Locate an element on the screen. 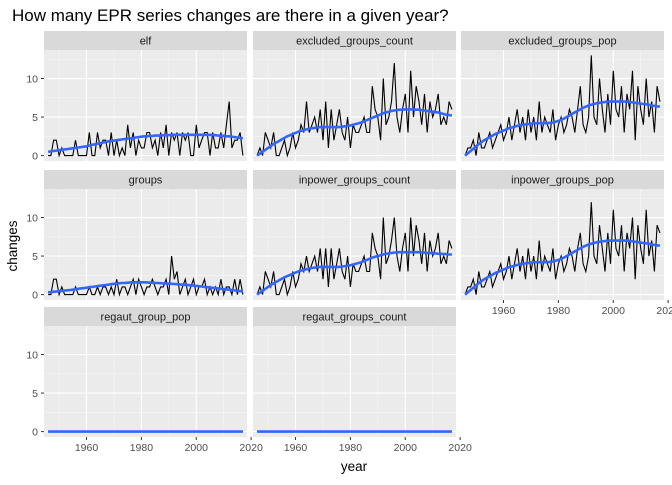 This screenshot has width=672, height=485. facet-strip-label: elf is located at coordinates (146, 42).